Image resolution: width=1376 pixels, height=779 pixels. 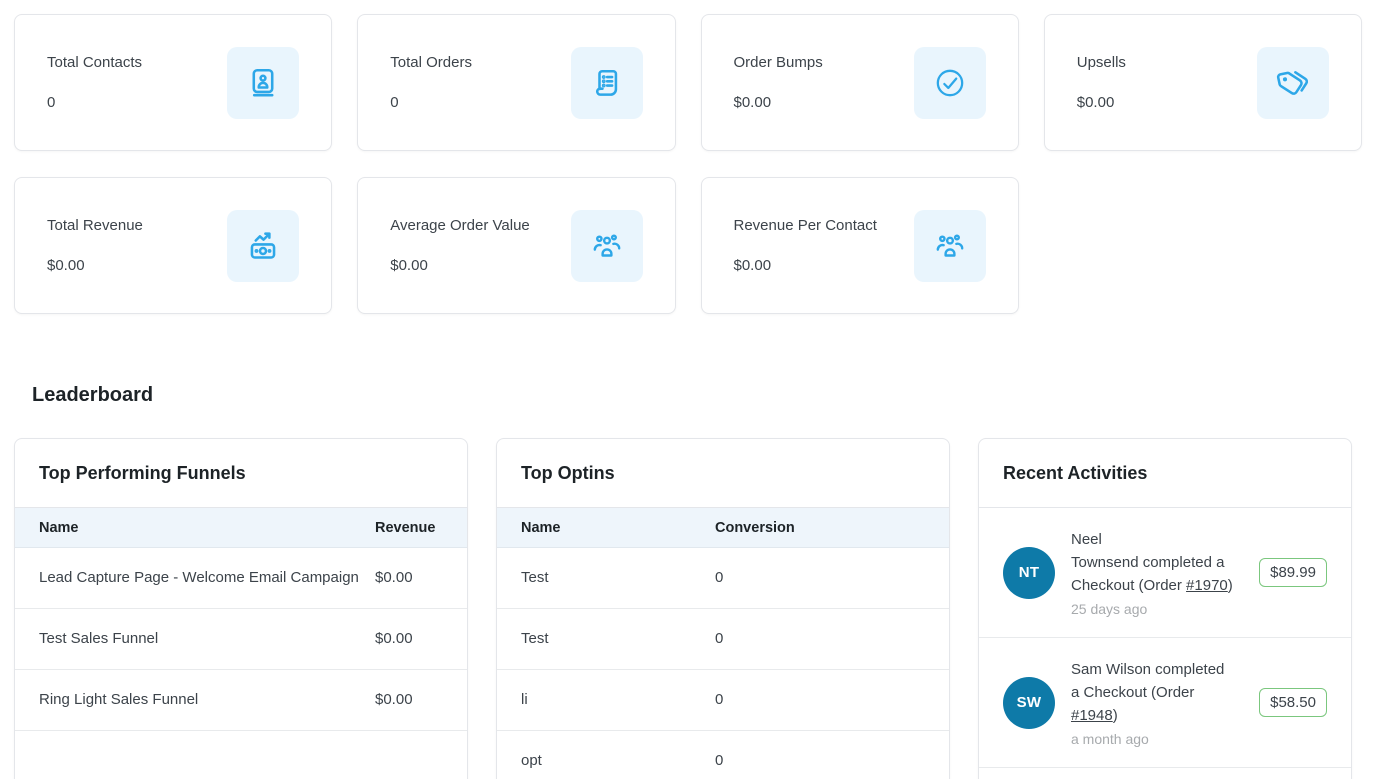 What do you see at coordinates (1203, 245) in the screenshot?
I see `stats-grid-spacer` at bounding box center [1203, 245].